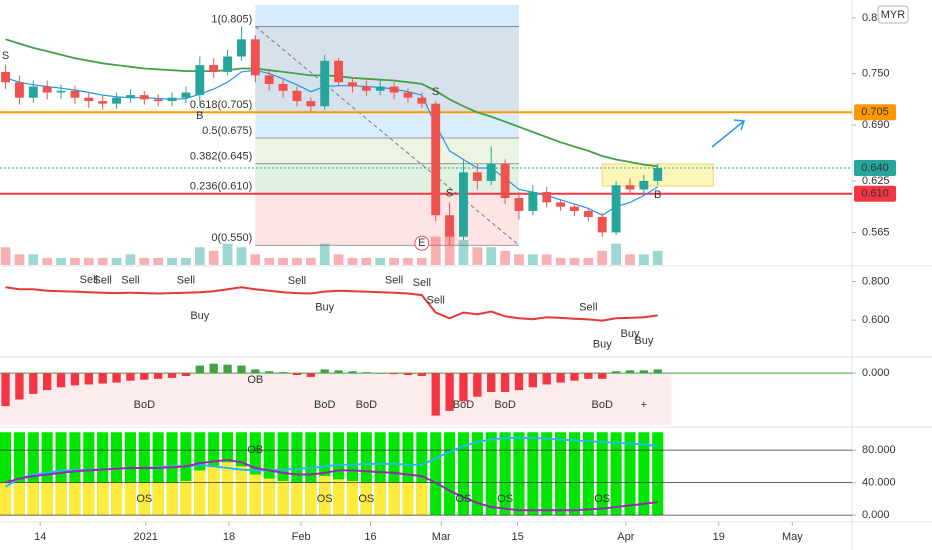  Describe the element at coordinates (422, 243) in the screenshot. I see `event-marker` at that location.